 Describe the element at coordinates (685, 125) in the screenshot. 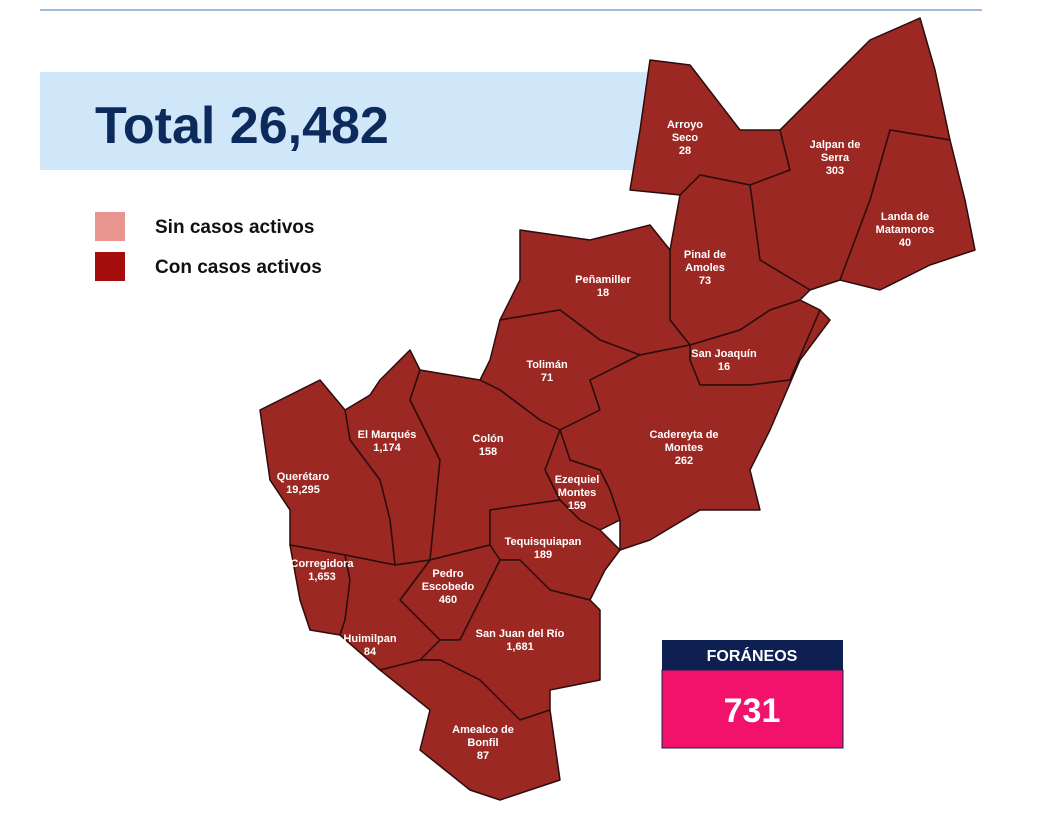

I see `municipality-name: Arroyo` at that location.